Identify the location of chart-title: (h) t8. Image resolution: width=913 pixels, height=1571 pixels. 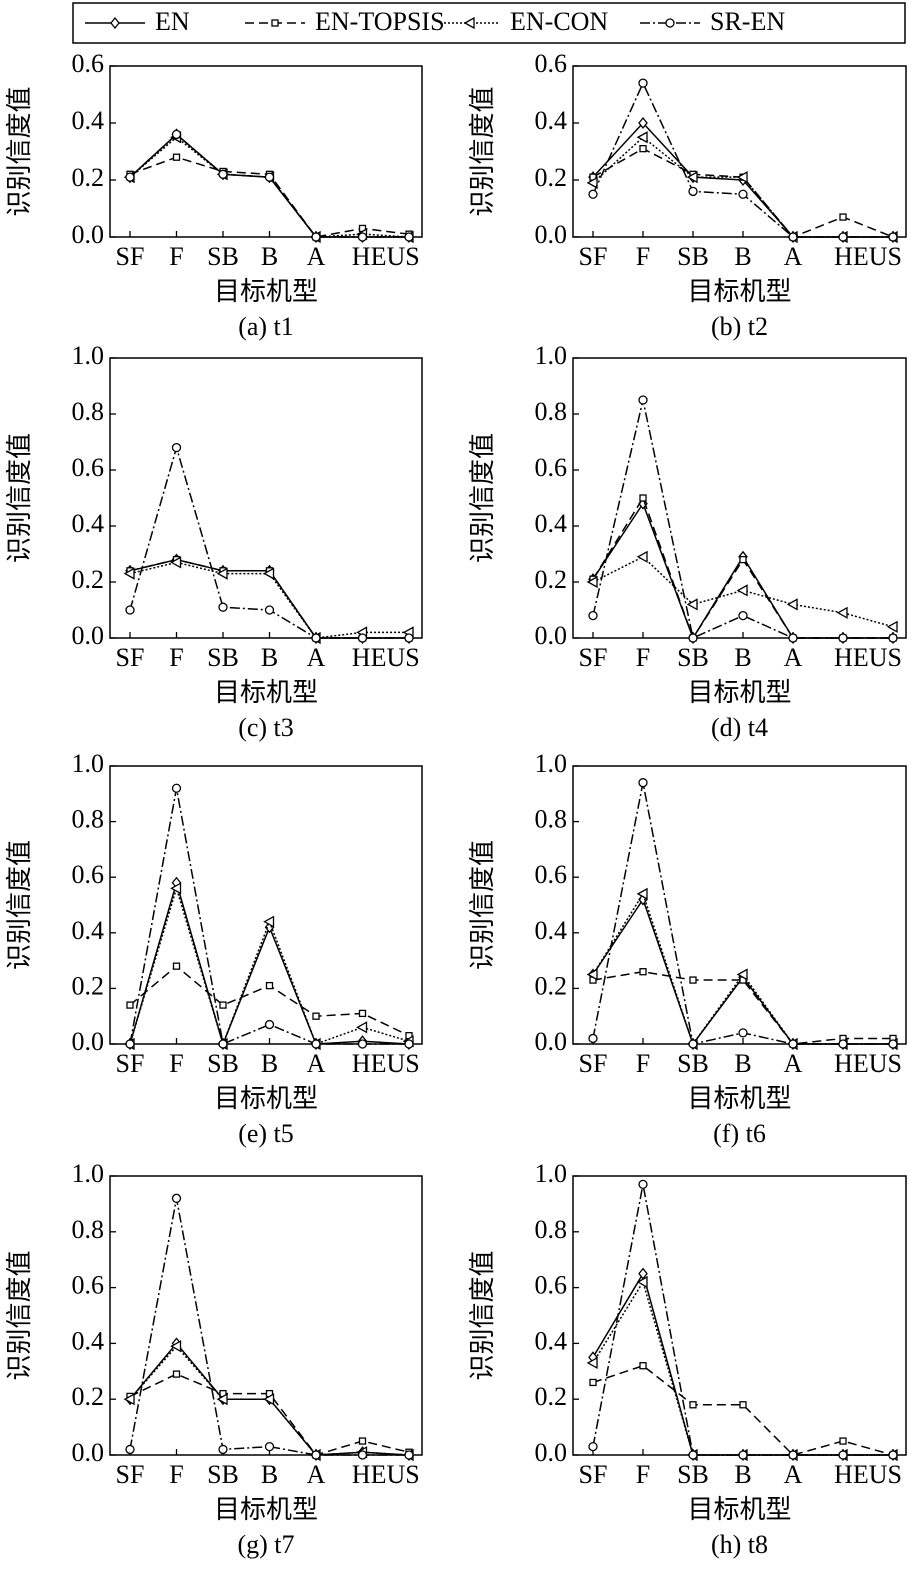
(739, 1544).